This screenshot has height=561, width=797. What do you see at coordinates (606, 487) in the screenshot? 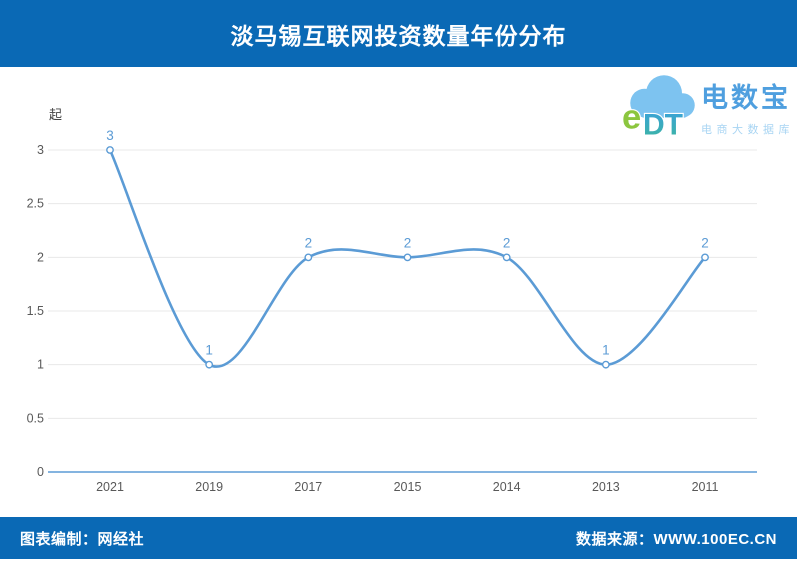
I see `x-tick-label: 2013` at bounding box center [606, 487].